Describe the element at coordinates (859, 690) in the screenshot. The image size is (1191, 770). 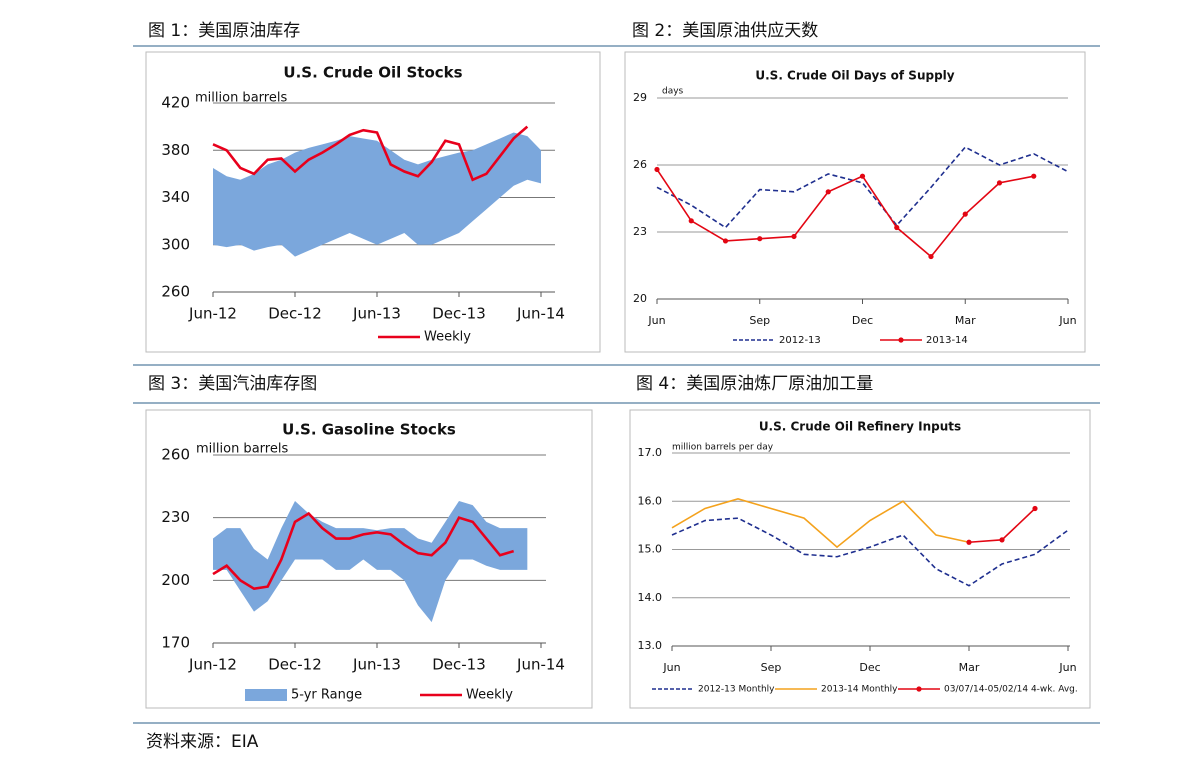
I see `legend-label: 2013-14 Monthly` at that location.